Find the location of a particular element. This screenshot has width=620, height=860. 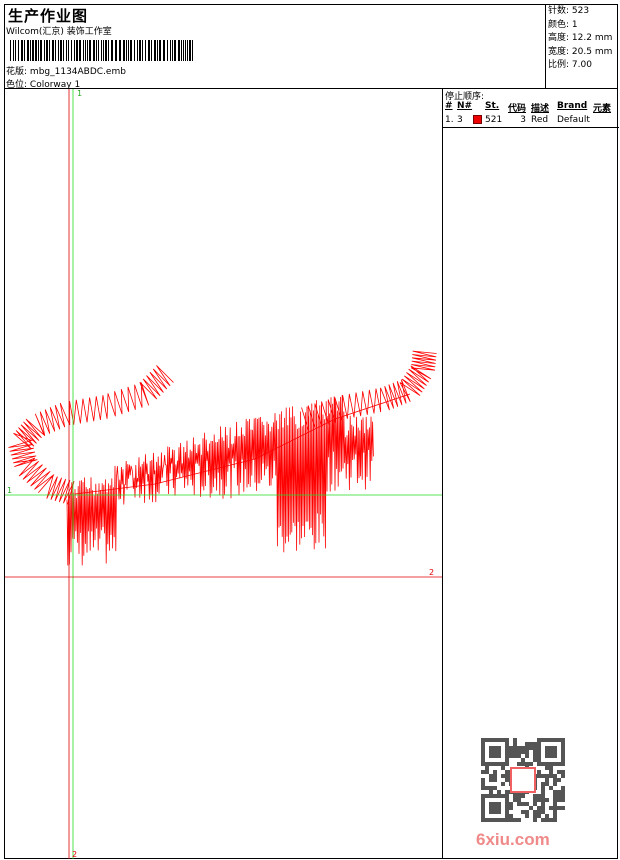

stop-sequence-row: 1. 3 521 3 Red Default is located at coordinates (517, 120).